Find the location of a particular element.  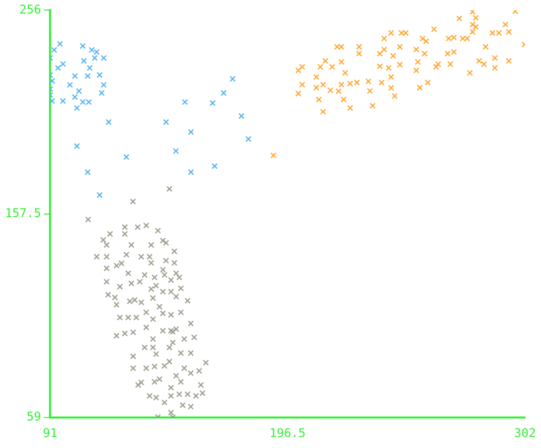

x-tick-label: 196.5 is located at coordinates (288, 433).